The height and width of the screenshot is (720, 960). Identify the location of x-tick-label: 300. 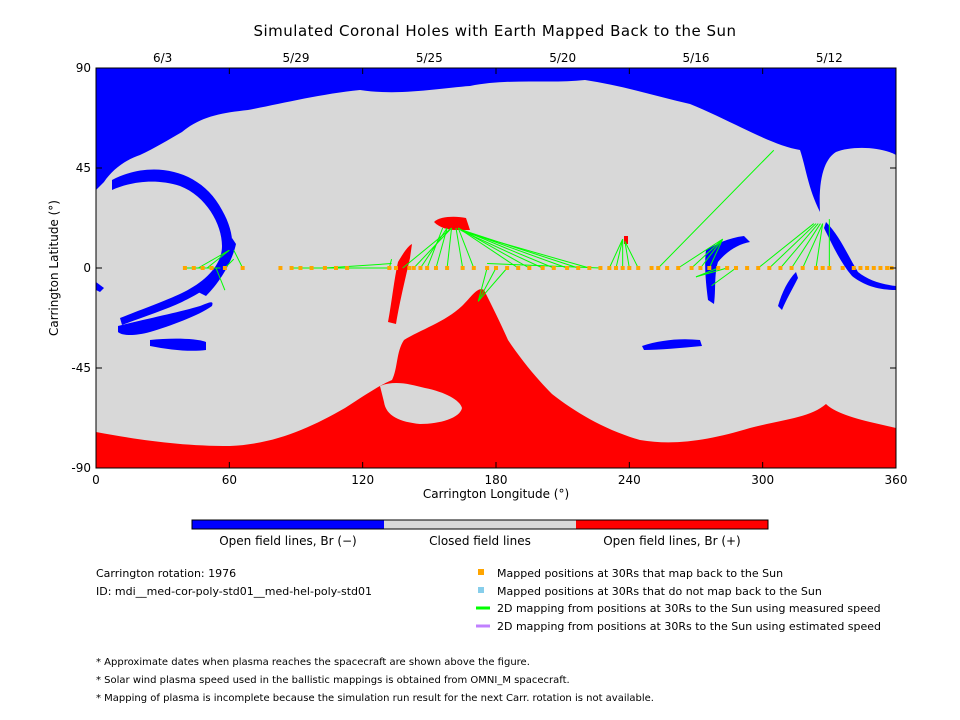
(762, 480).